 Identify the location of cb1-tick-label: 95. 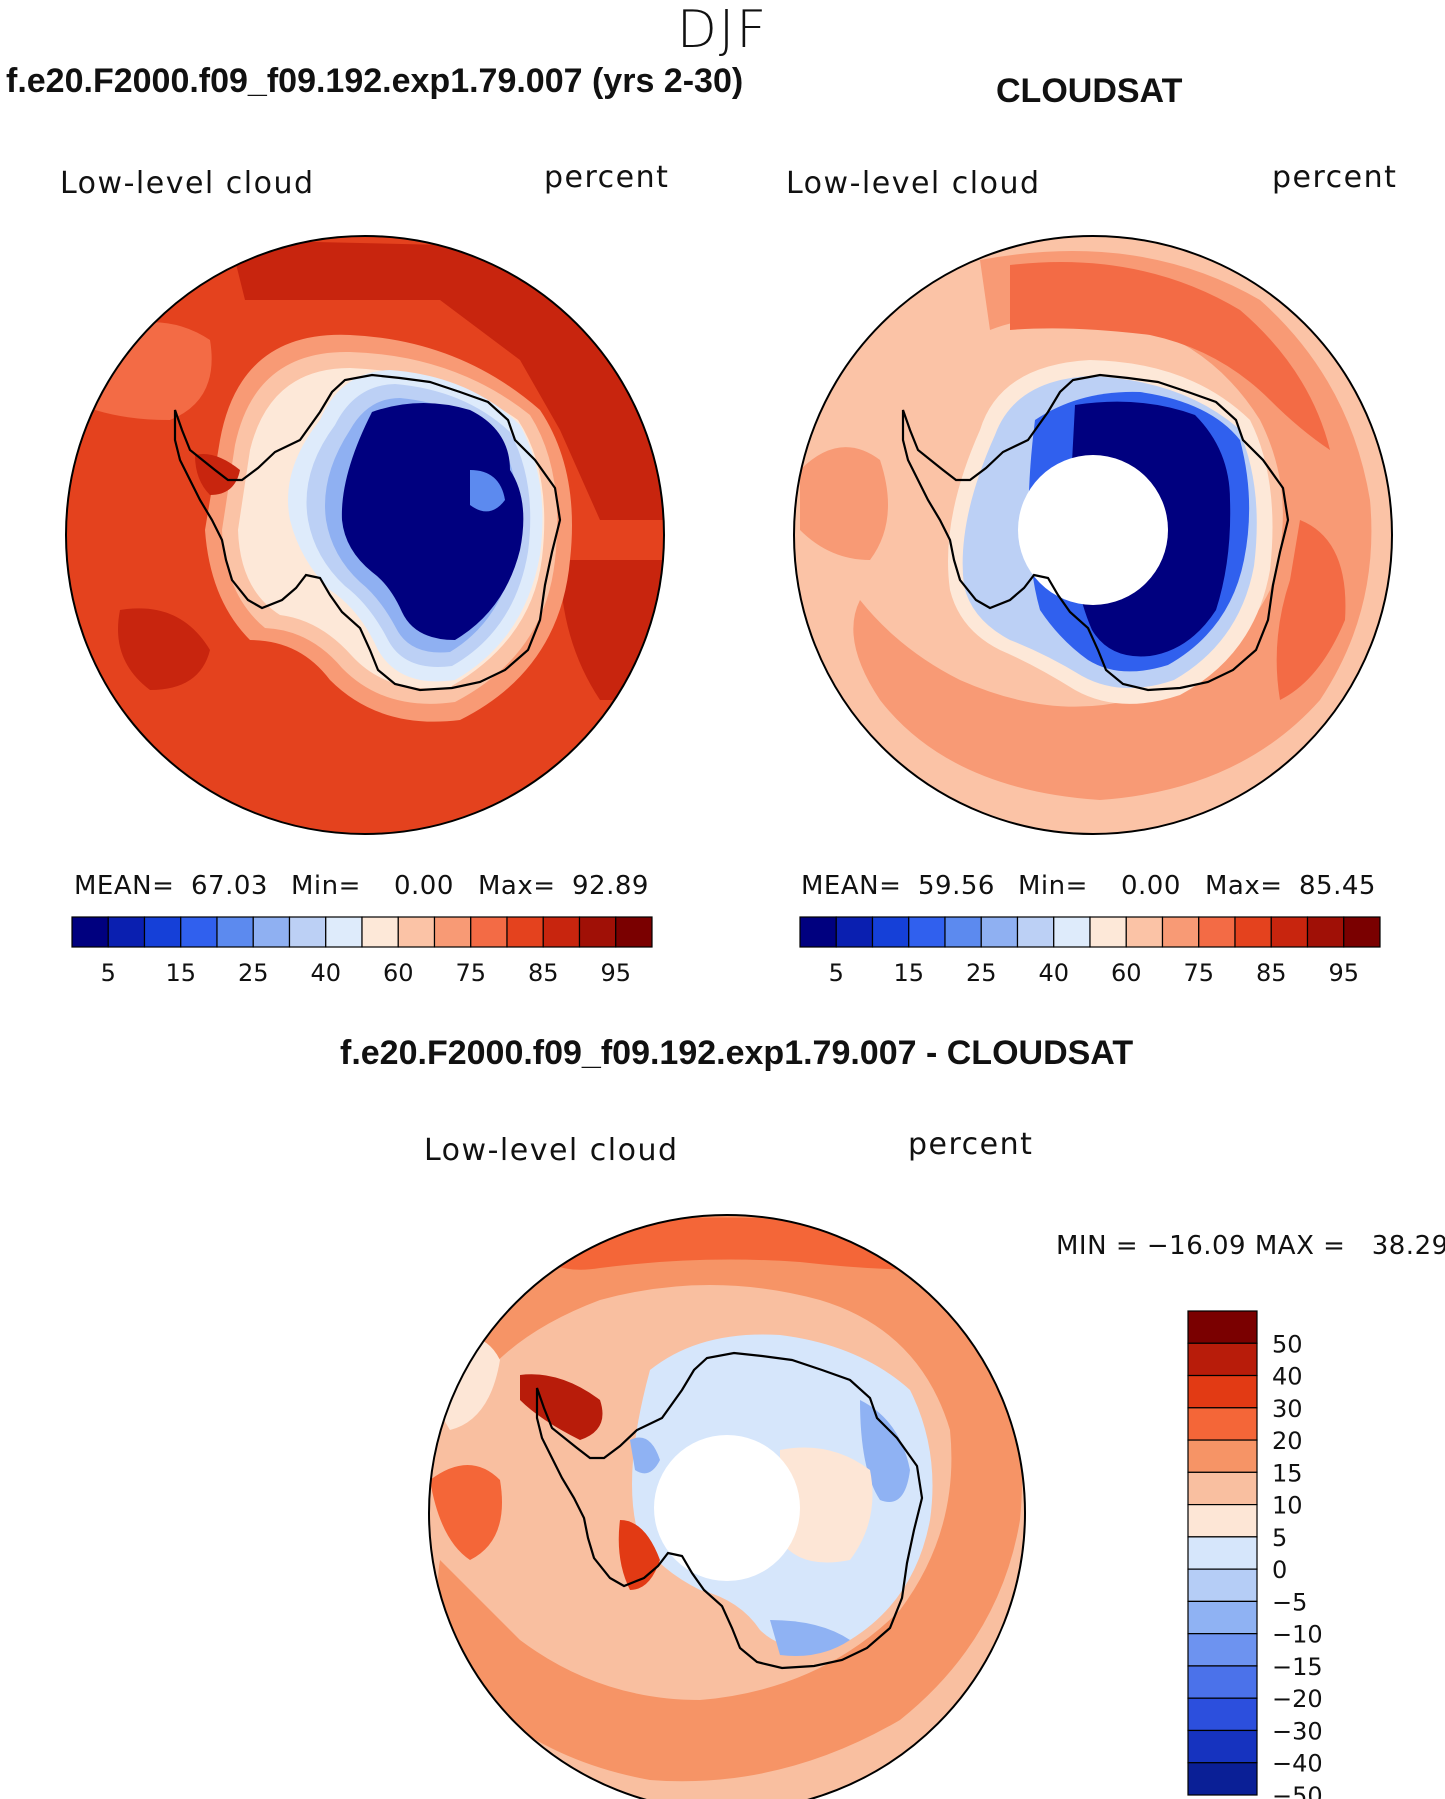
(615, 973).